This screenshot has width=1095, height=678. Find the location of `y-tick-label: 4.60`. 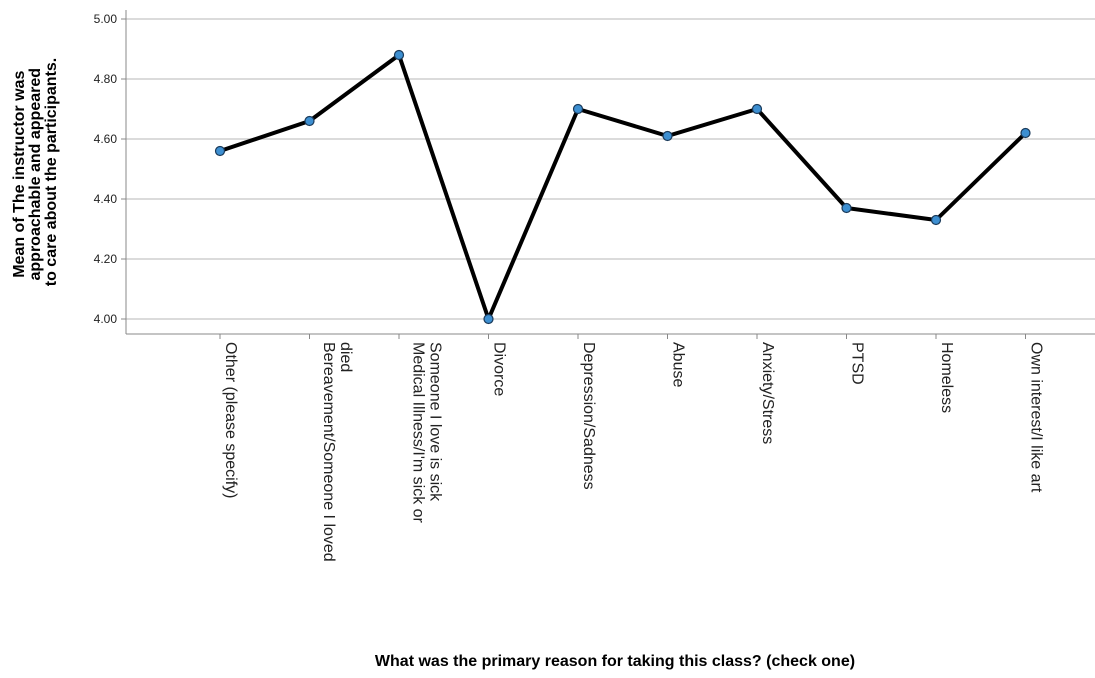

y-tick-label: 4.60 is located at coordinates (106, 139).